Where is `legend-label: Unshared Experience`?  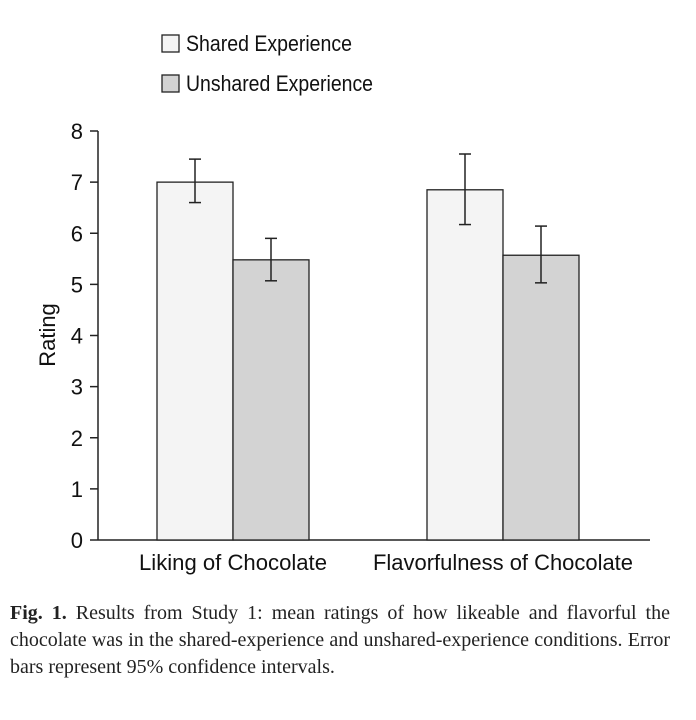
legend-label: Unshared Experience is located at coordinates (279, 83).